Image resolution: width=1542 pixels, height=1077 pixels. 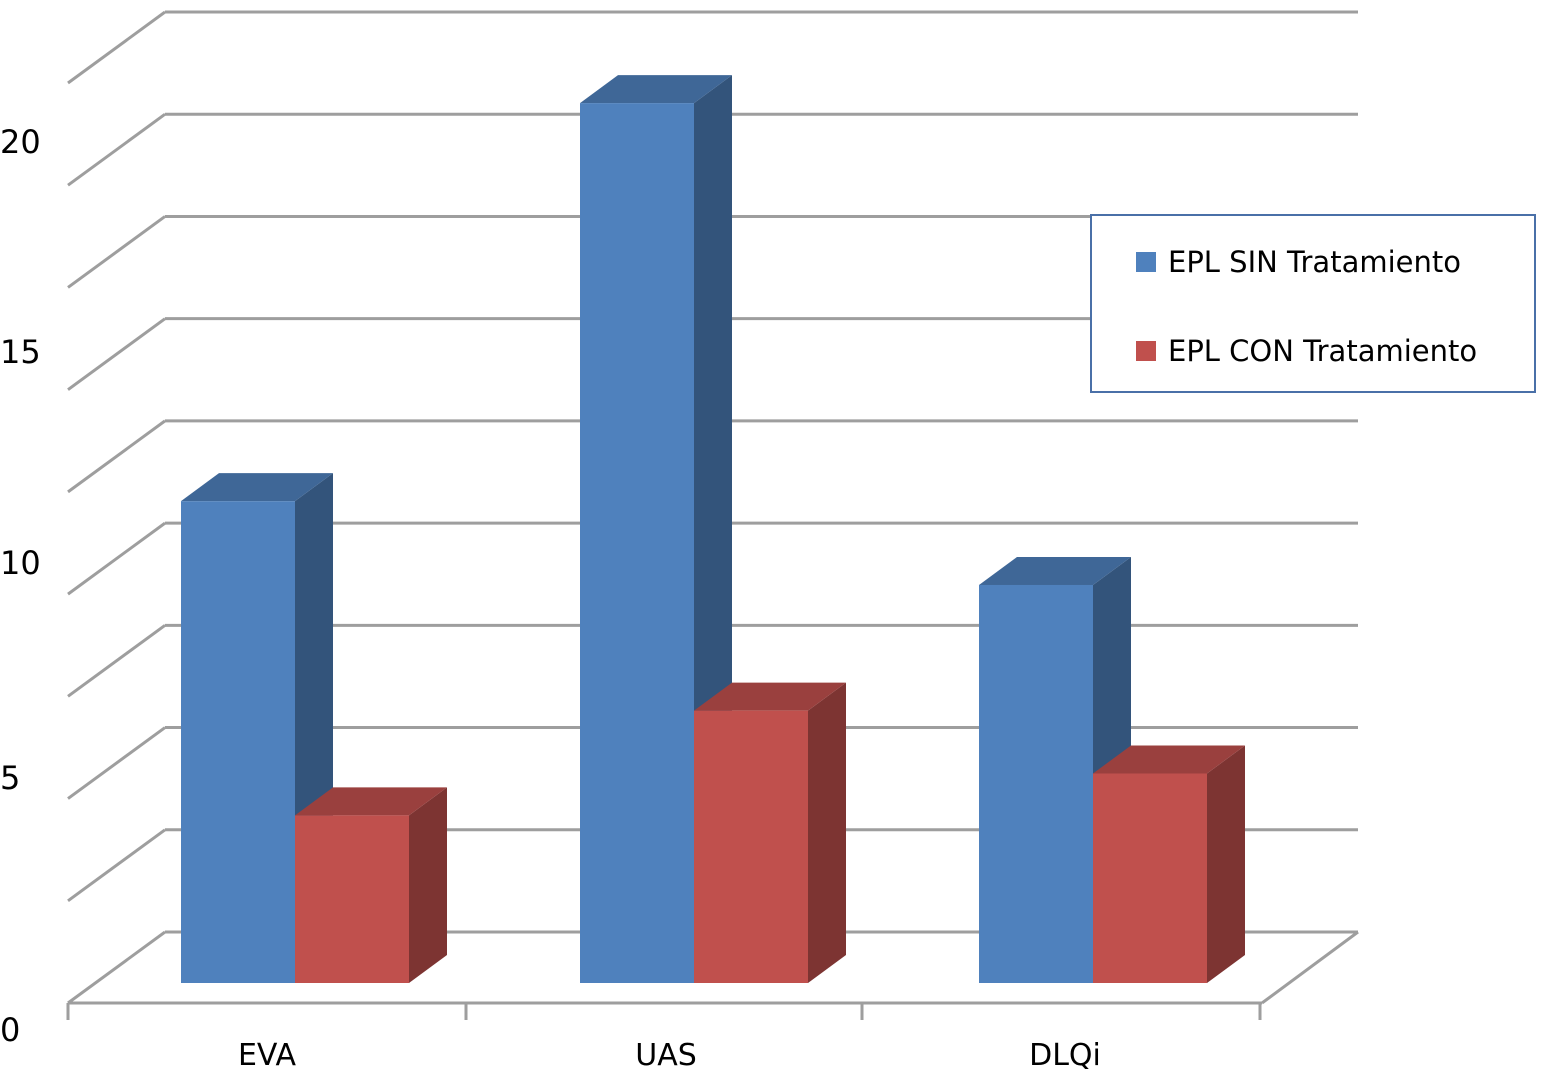 What do you see at coordinates (10, 778) in the screenshot?
I see `y-tick-label: 5` at bounding box center [10, 778].